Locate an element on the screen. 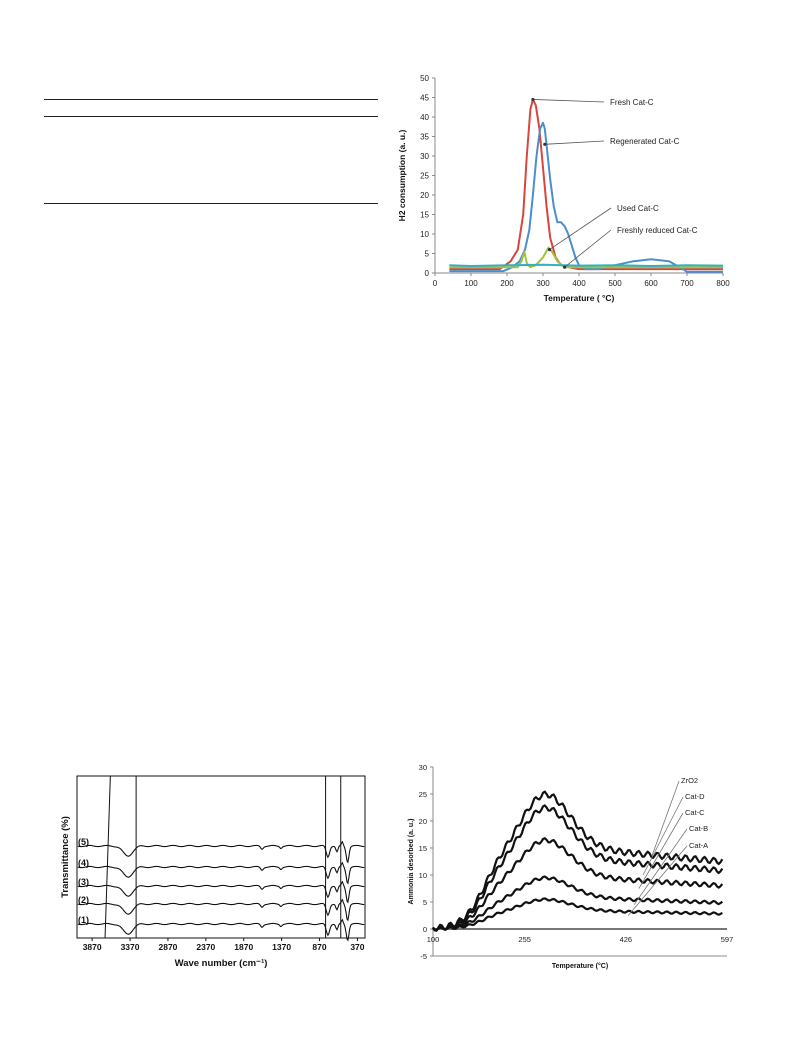  table-bottom-rule is located at coordinates (211, 203).